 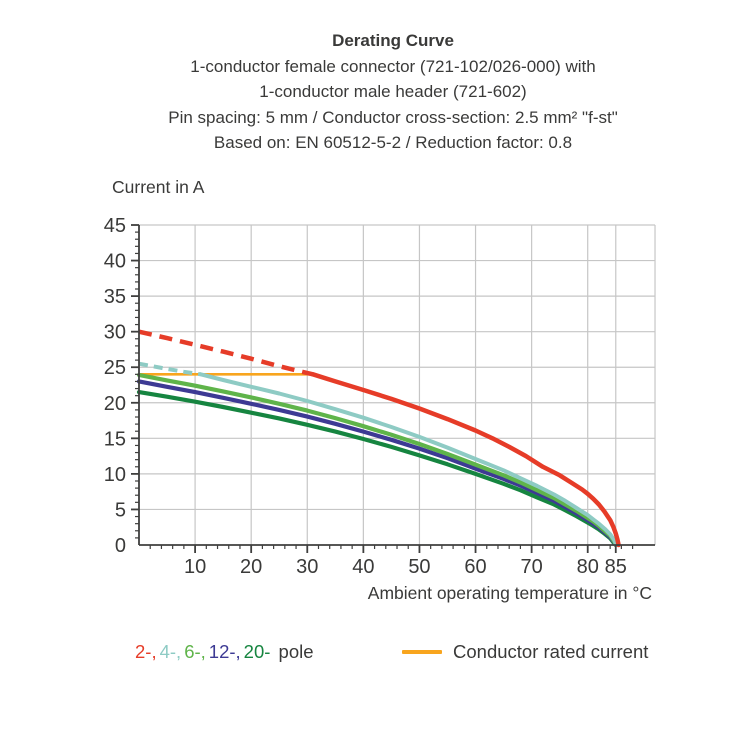 I want to click on curve-2-pole, so click(x=465, y=460).